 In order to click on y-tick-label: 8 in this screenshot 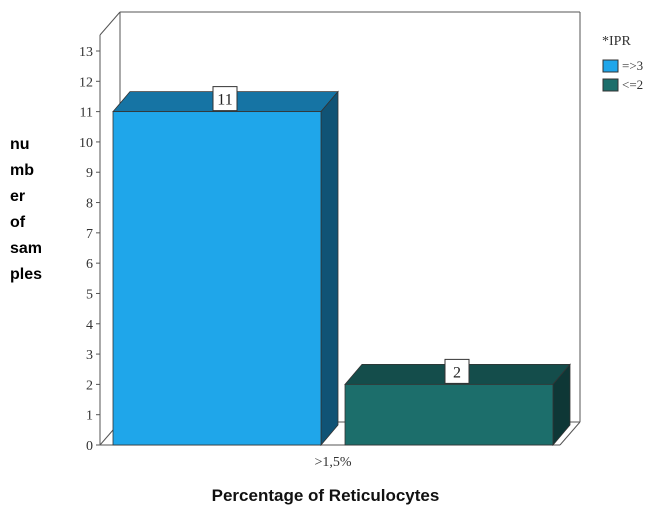, I will do `click(89, 204)`.